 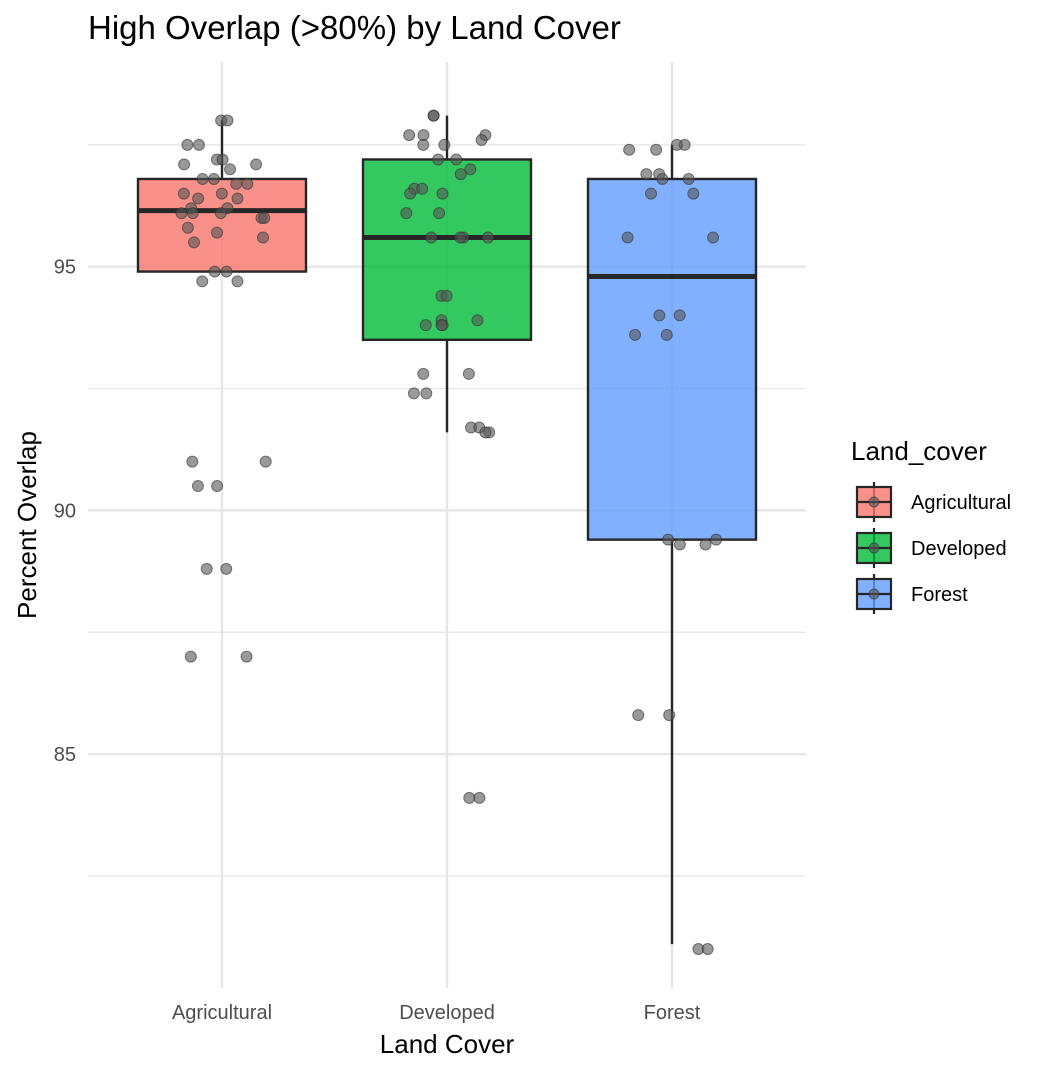 I want to click on legend: Land_cover Agricultural Developed Forest, so click(x=931, y=525).